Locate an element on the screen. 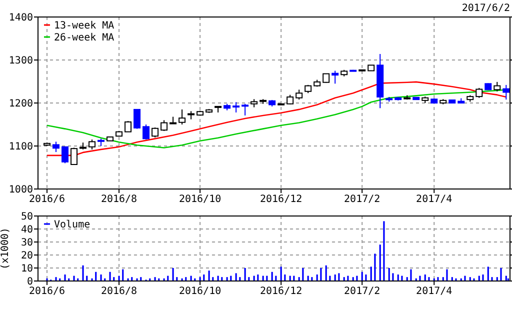 This screenshot has height=310, width=512. y-tick-label: 40 is located at coordinates (26, 230).